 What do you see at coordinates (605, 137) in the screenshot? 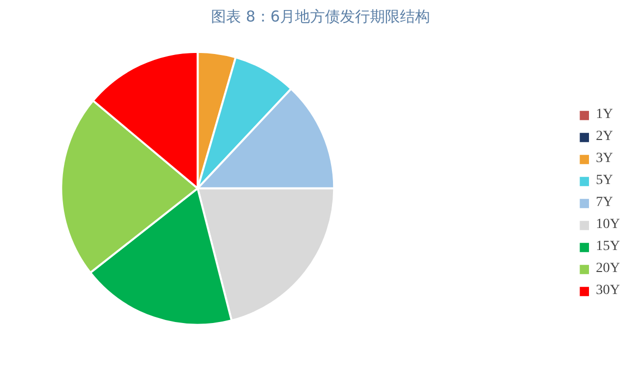
I see `legend-label: 2Y` at bounding box center [605, 137].